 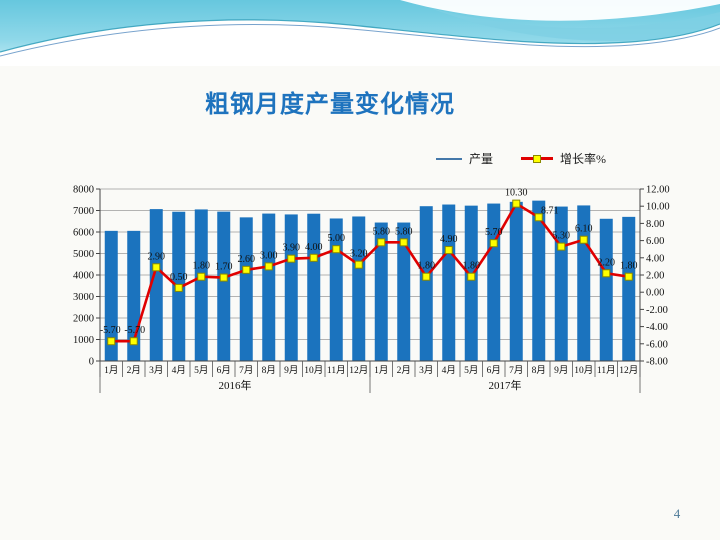 I want to click on data-label-18: 10.30, so click(x=516, y=193).